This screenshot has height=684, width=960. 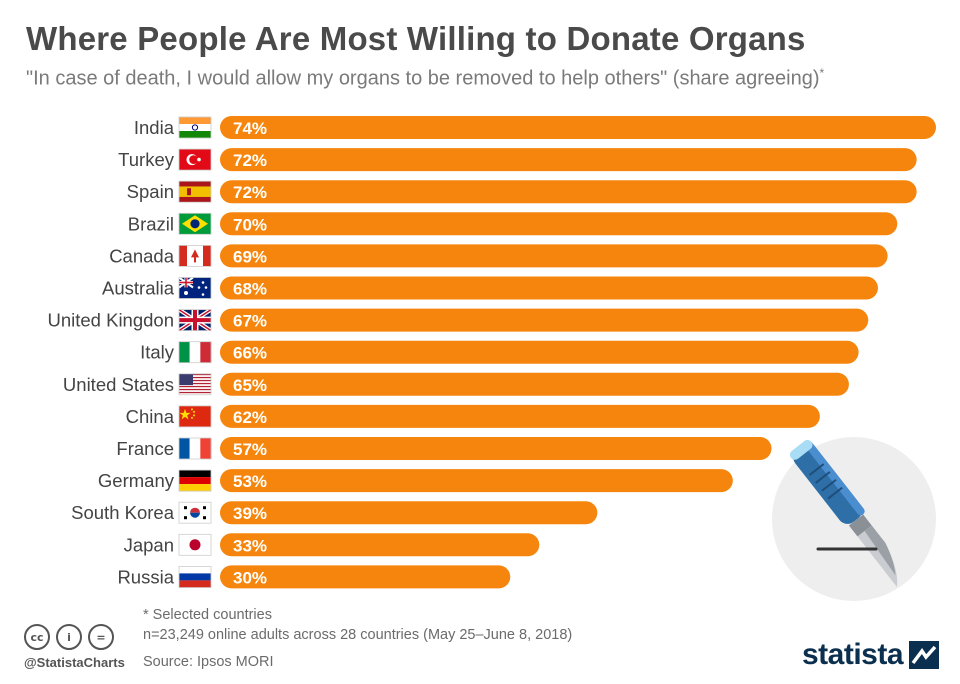 I want to click on statista-logo: statista, so click(x=871, y=655).